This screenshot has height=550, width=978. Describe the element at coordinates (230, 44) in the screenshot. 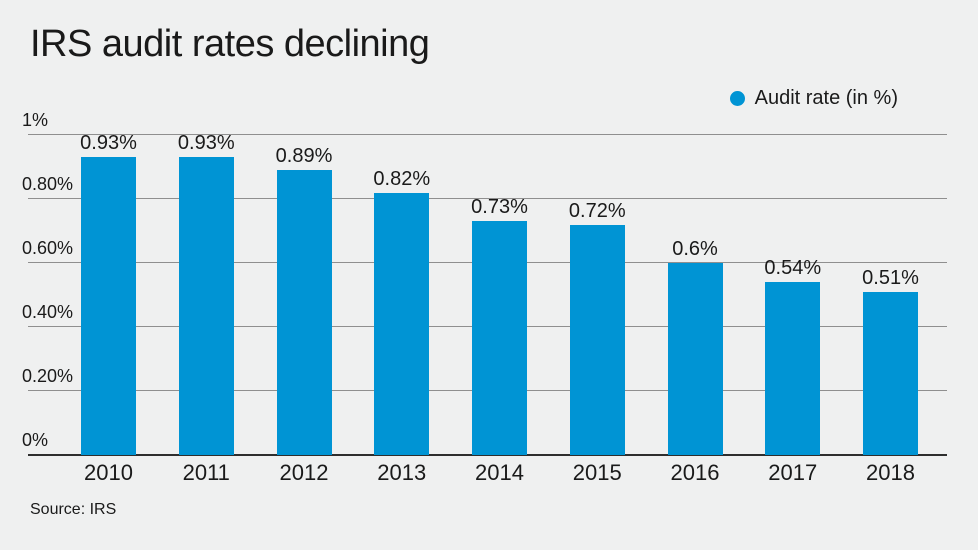

I see `chart-title: IRS audit rates declining` at that location.